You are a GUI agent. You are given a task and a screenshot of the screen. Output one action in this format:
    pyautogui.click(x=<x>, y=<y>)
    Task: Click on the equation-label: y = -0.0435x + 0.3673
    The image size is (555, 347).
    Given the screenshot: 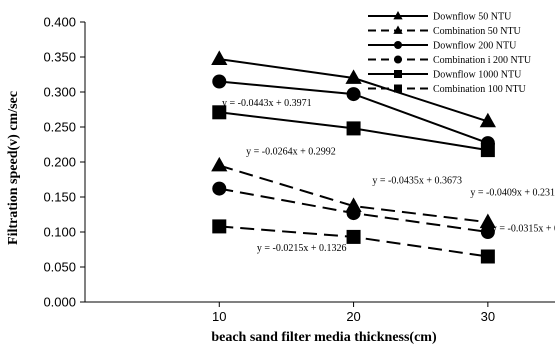 What is the action you would take?
    pyautogui.click(x=417, y=181)
    